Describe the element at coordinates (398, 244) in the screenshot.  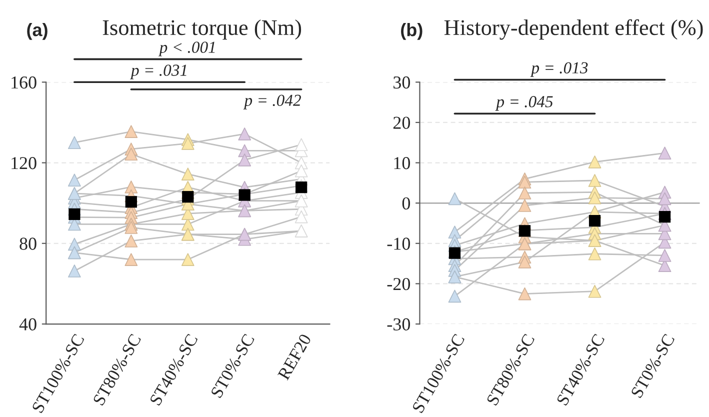
I see `y-tick-label: -10` at that location.